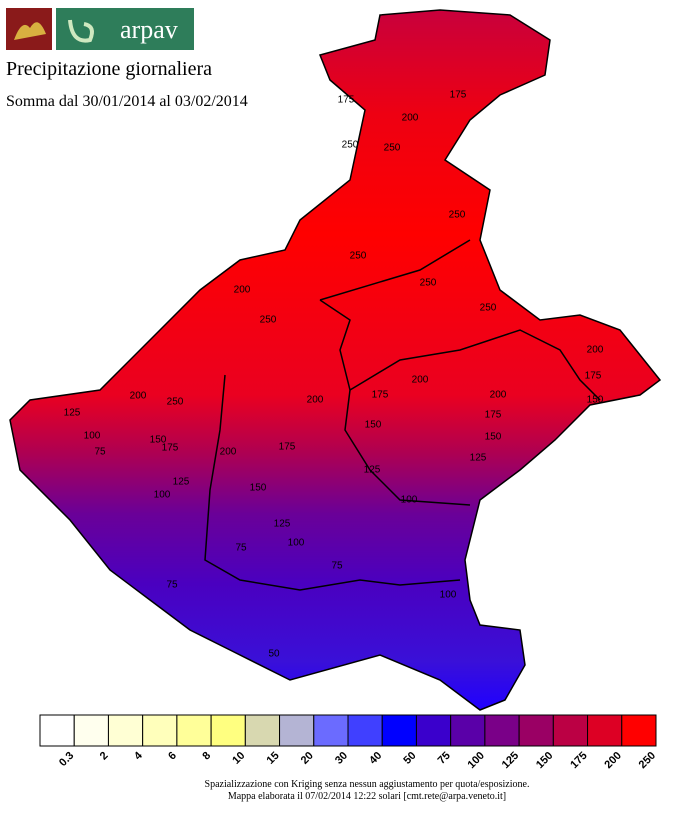  Describe the element at coordinates (375, 758) in the screenshot. I see `legend-label: 40` at that location.